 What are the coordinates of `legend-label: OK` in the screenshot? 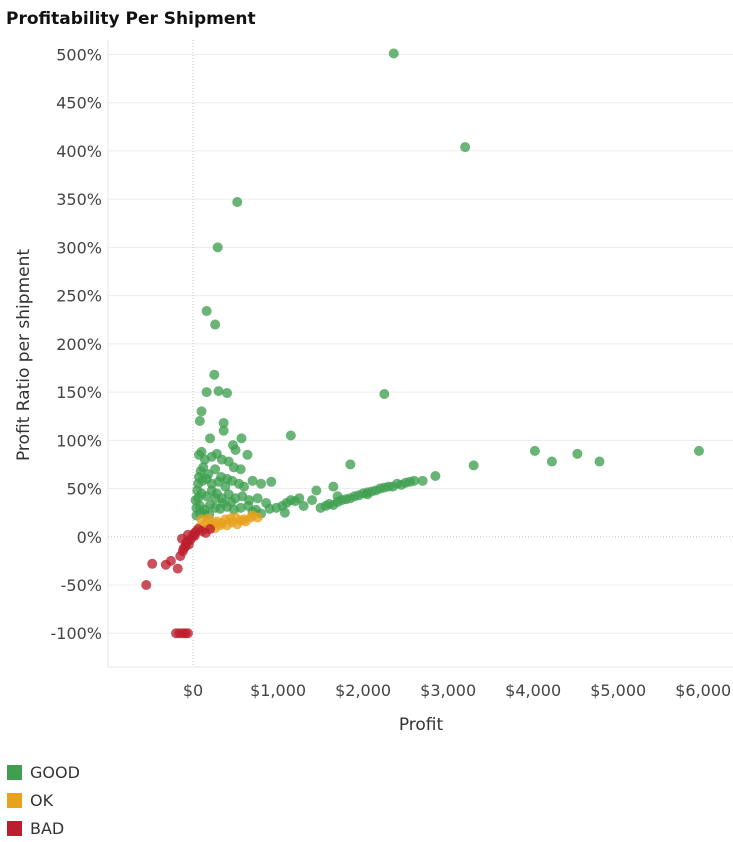 It's located at (42, 800).